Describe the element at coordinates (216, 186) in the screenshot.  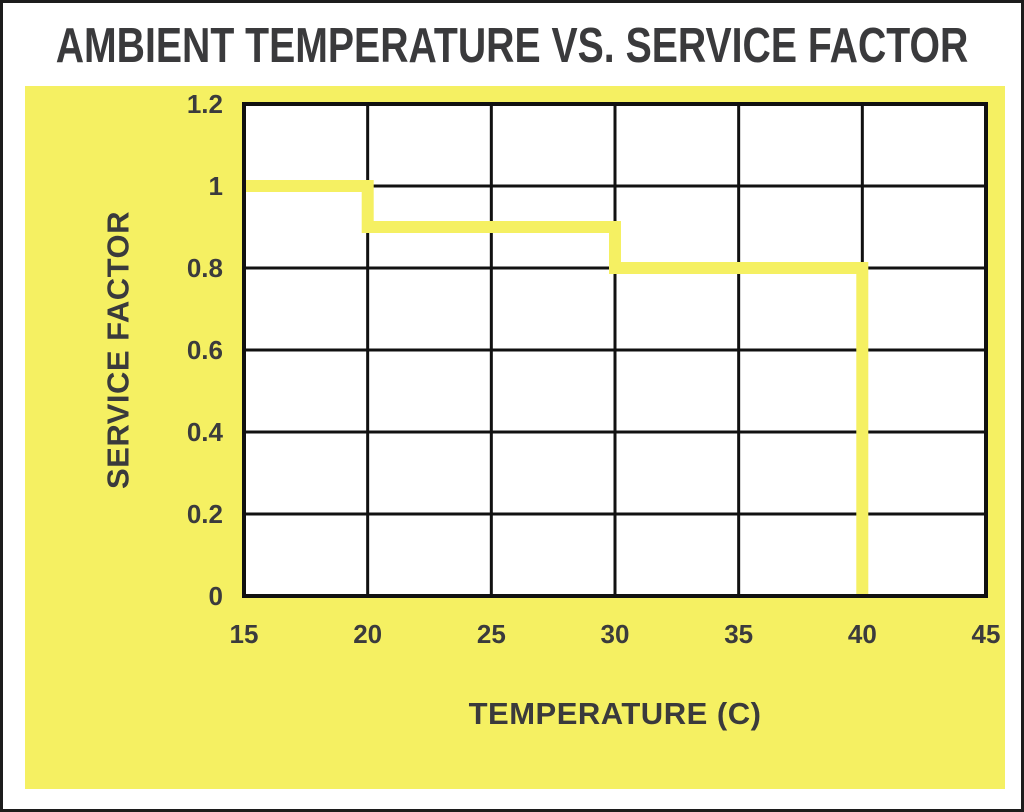
I see `y-tick-label: 1` at that location.